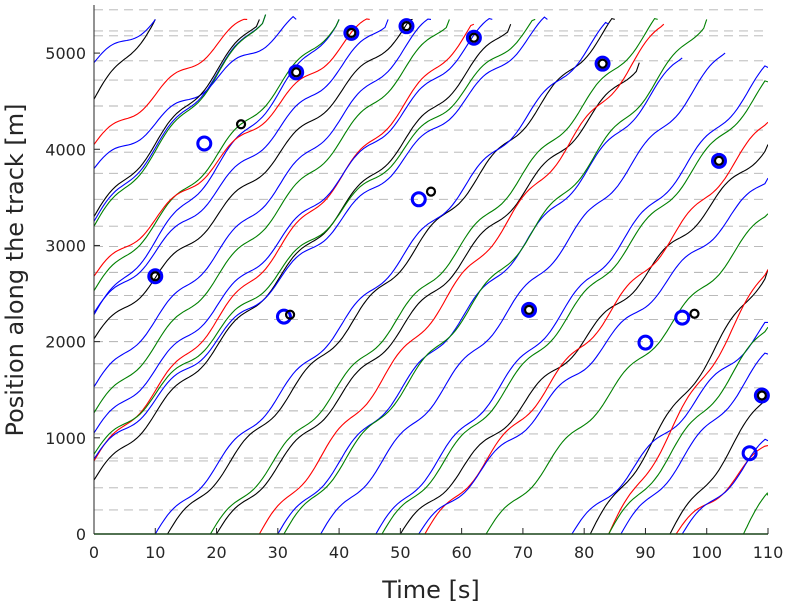 The width and height of the screenshot is (788, 609). What do you see at coordinates (278, 552) in the screenshot?
I see `x-tick-label: 30` at bounding box center [278, 552].